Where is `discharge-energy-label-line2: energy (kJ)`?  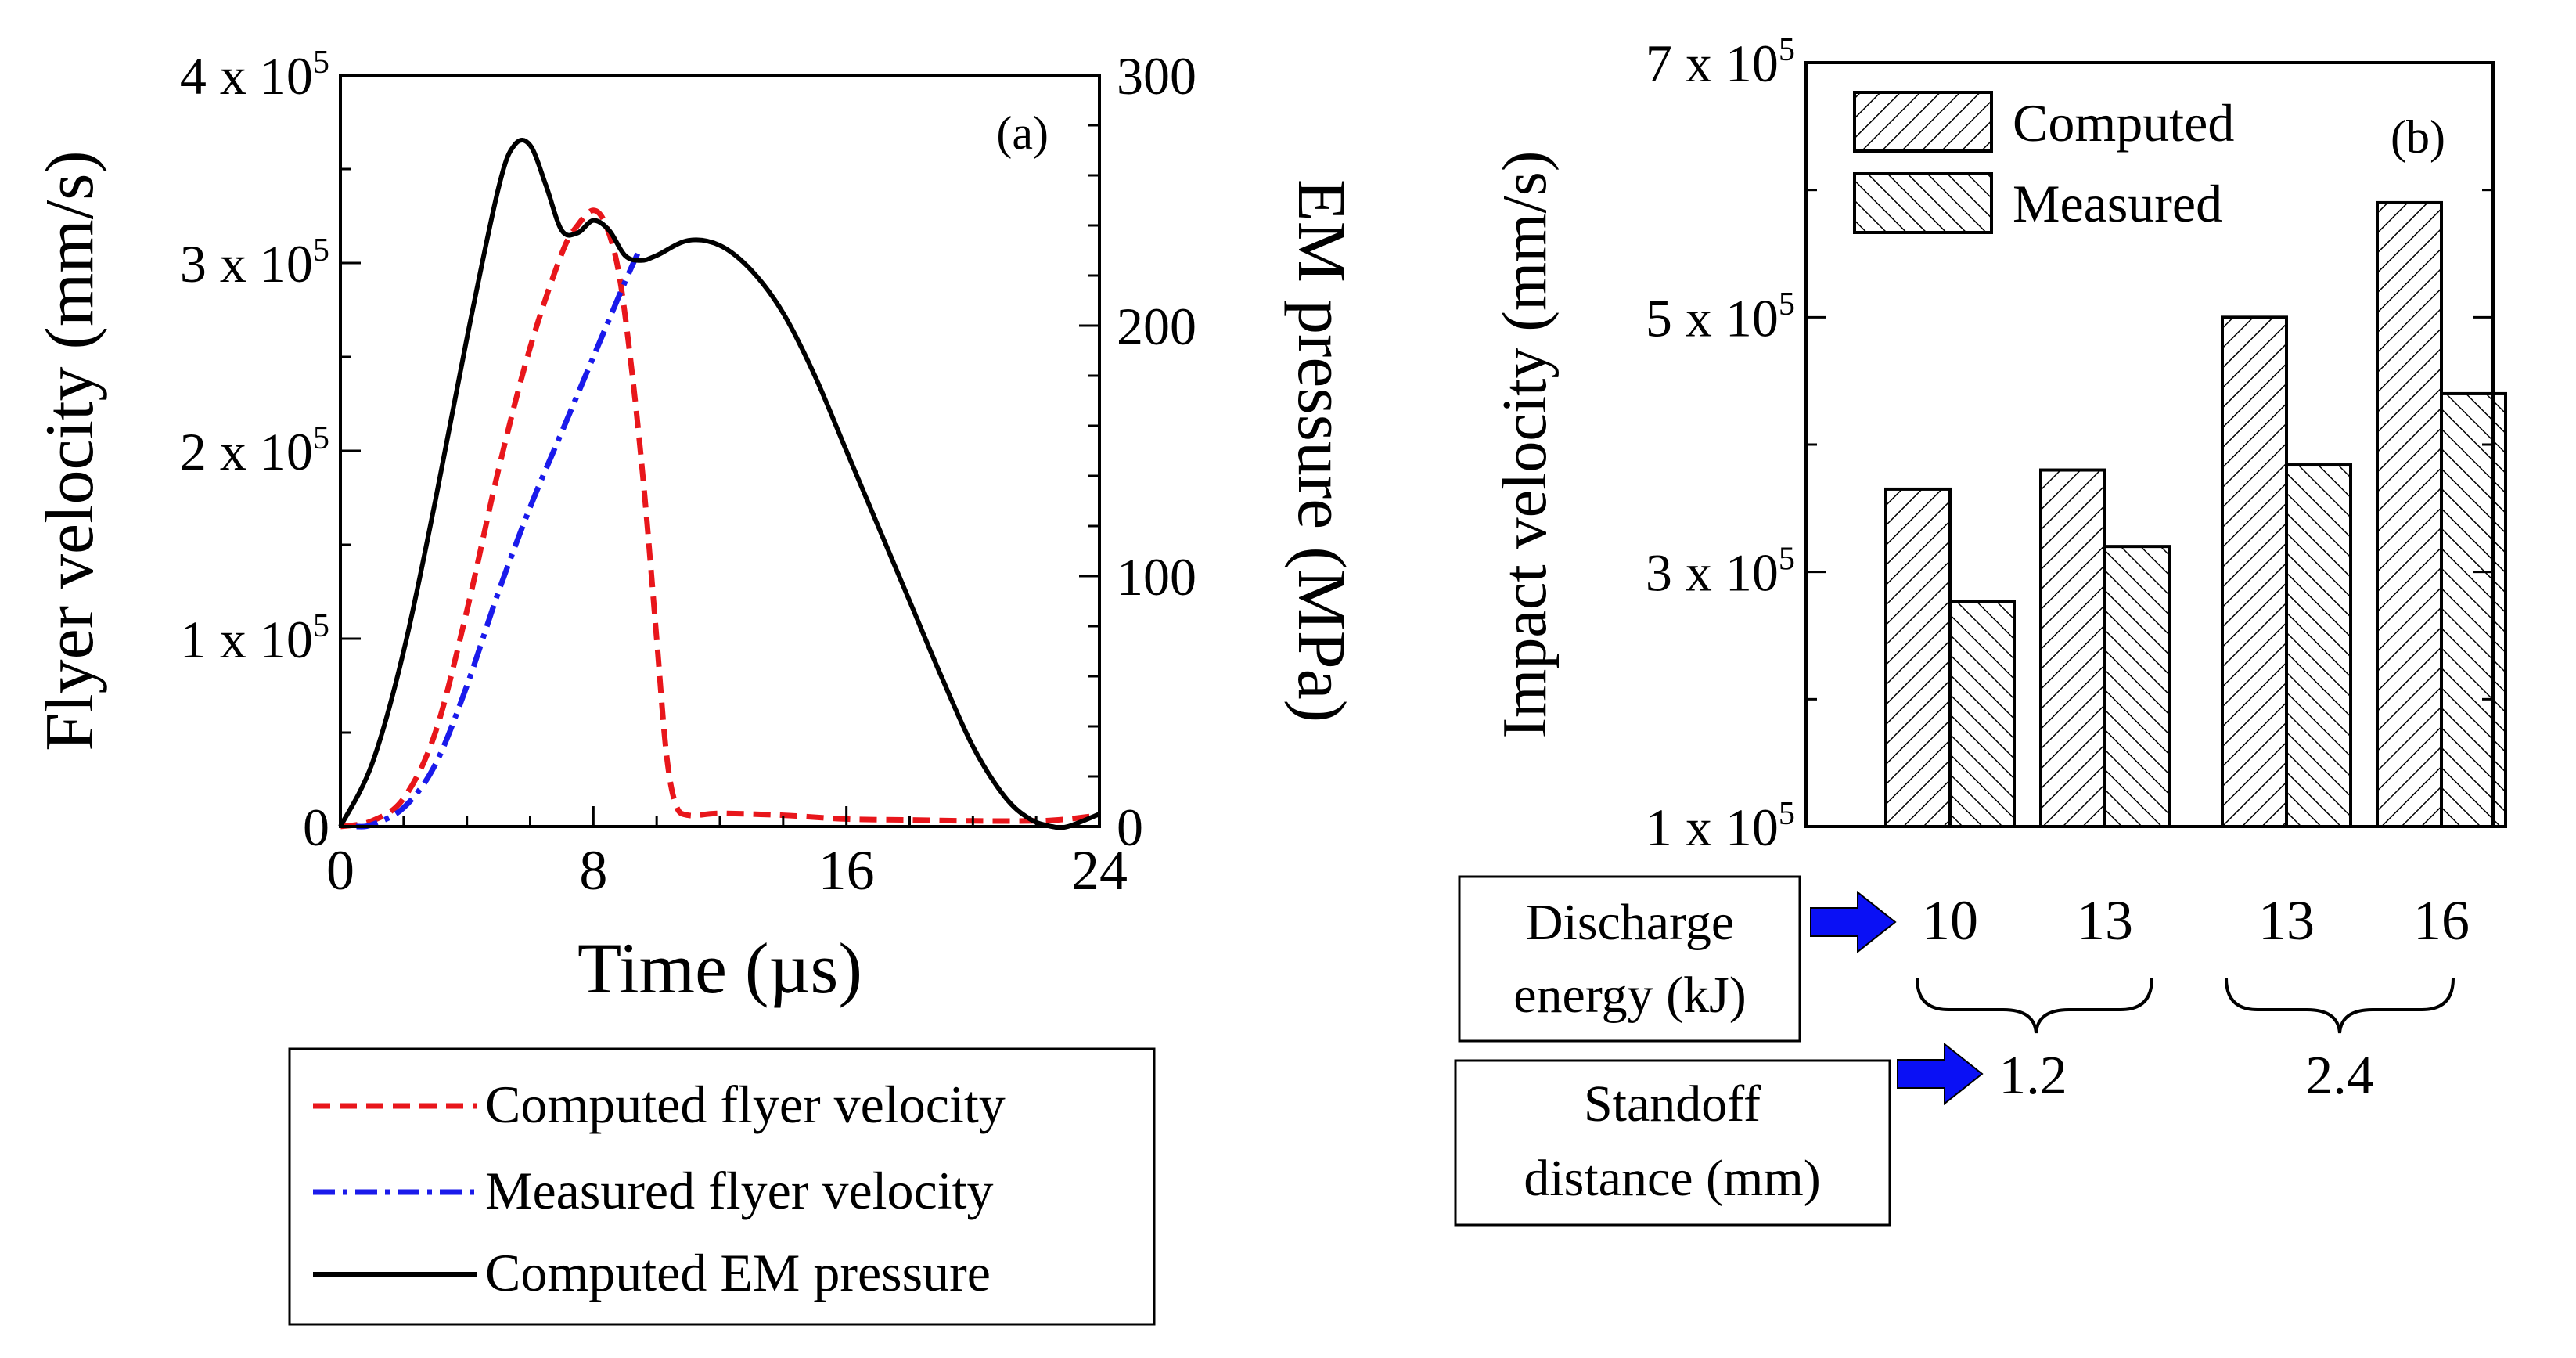 discharge-energy-label-line2: energy (kJ) is located at coordinates (1630, 995).